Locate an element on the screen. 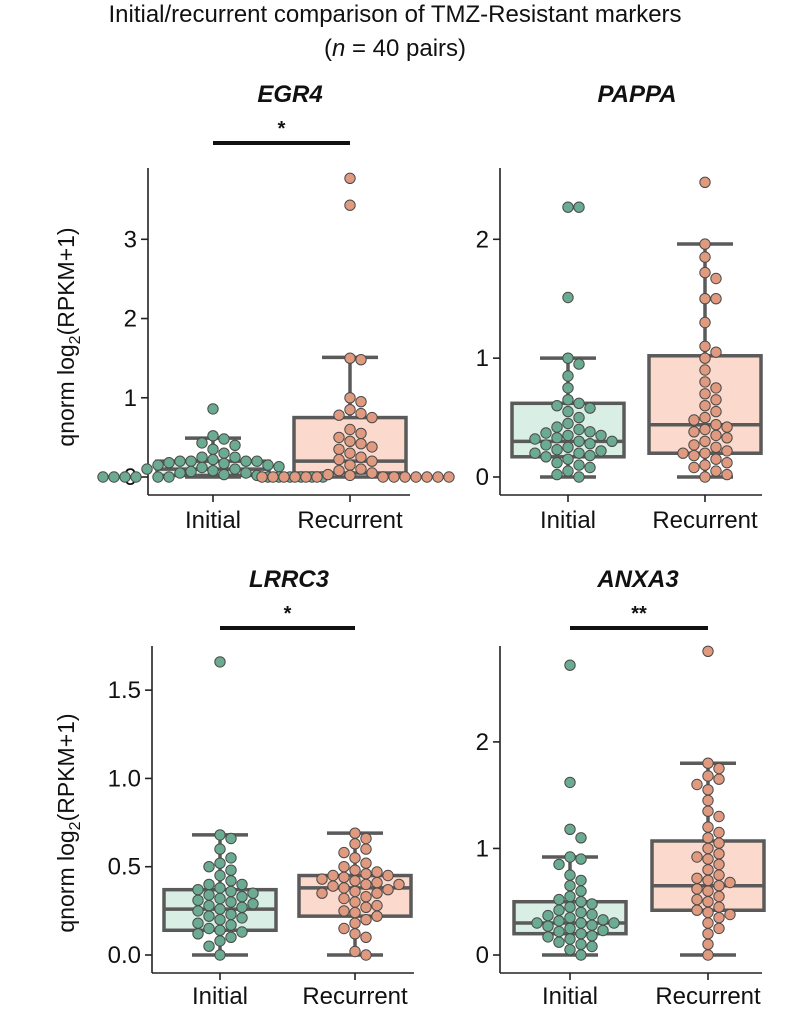  anxa3-xtick-label-recurrent: Recurrent is located at coordinates (708, 996).